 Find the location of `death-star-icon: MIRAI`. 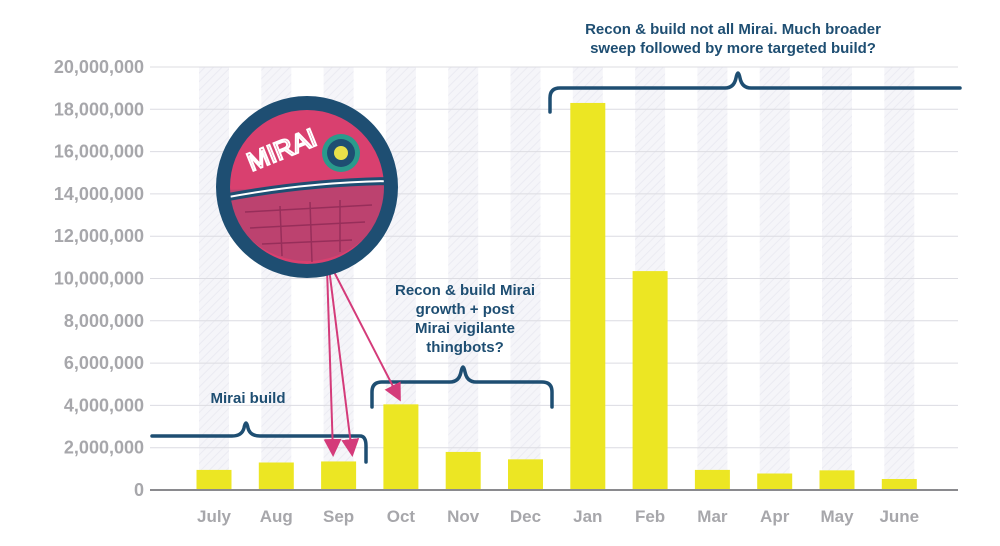

death-star-icon: MIRAI is located at coordinates (307, 187).